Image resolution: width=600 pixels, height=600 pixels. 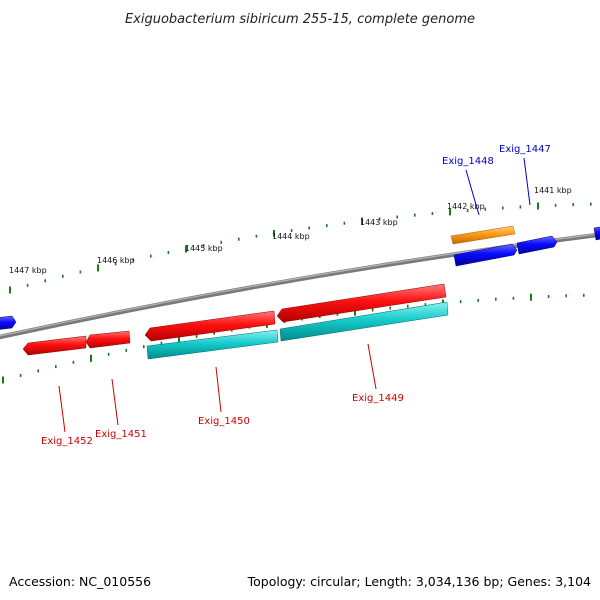 What do you see at coordinates (67, 441) in the screenshot?
I see `gene-label-exig-1452: Exig_1452` at bounding box center [67, 441].